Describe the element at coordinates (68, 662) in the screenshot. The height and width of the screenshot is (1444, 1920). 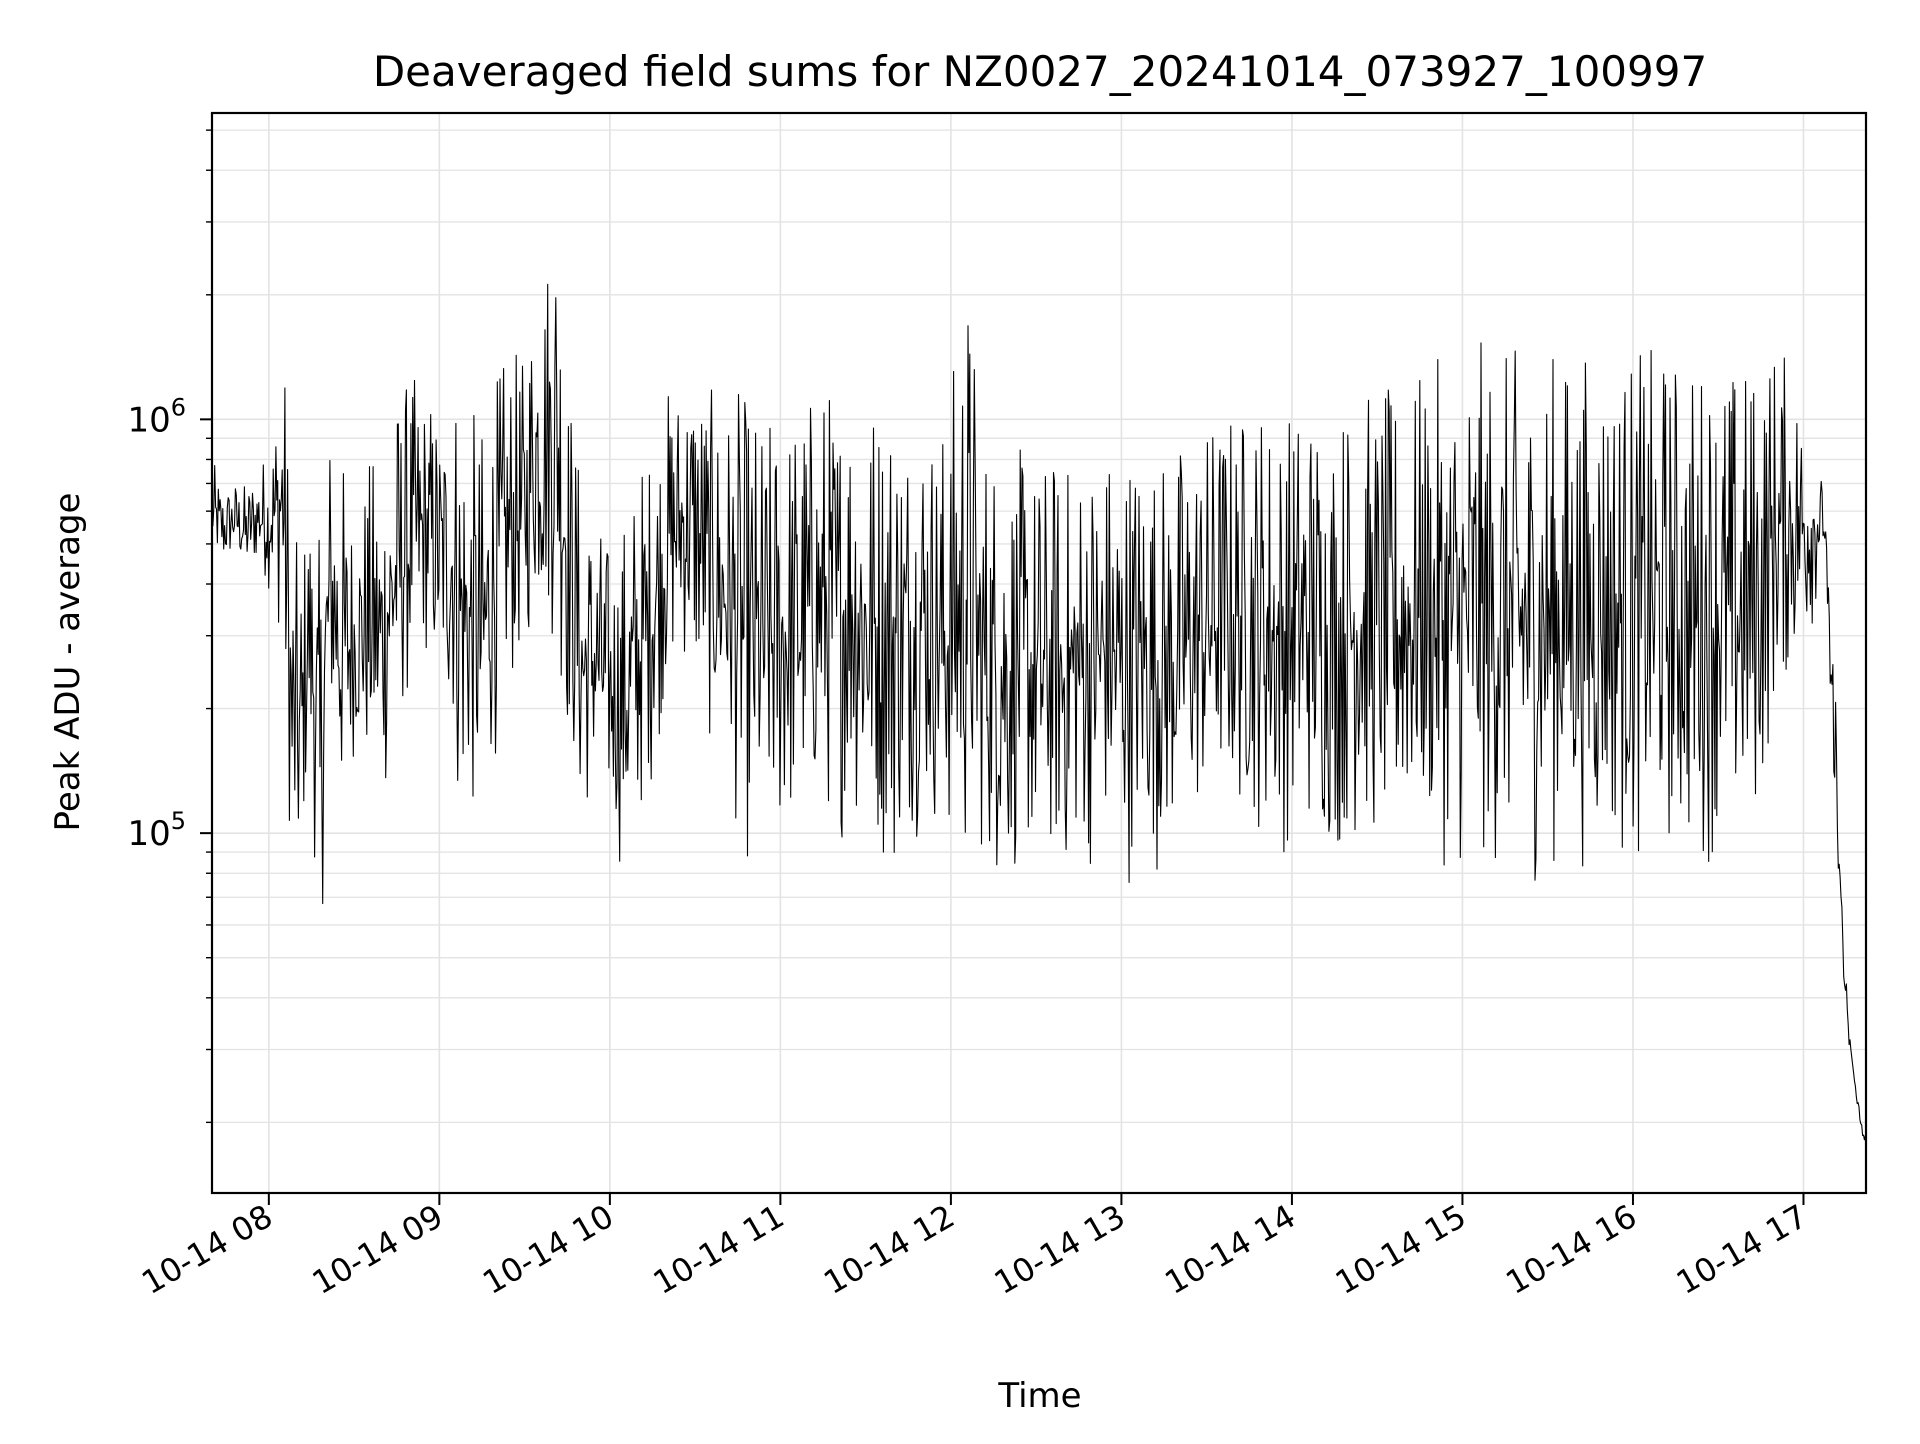
I see `y-axis-label: Peak ADU - average` at that location.